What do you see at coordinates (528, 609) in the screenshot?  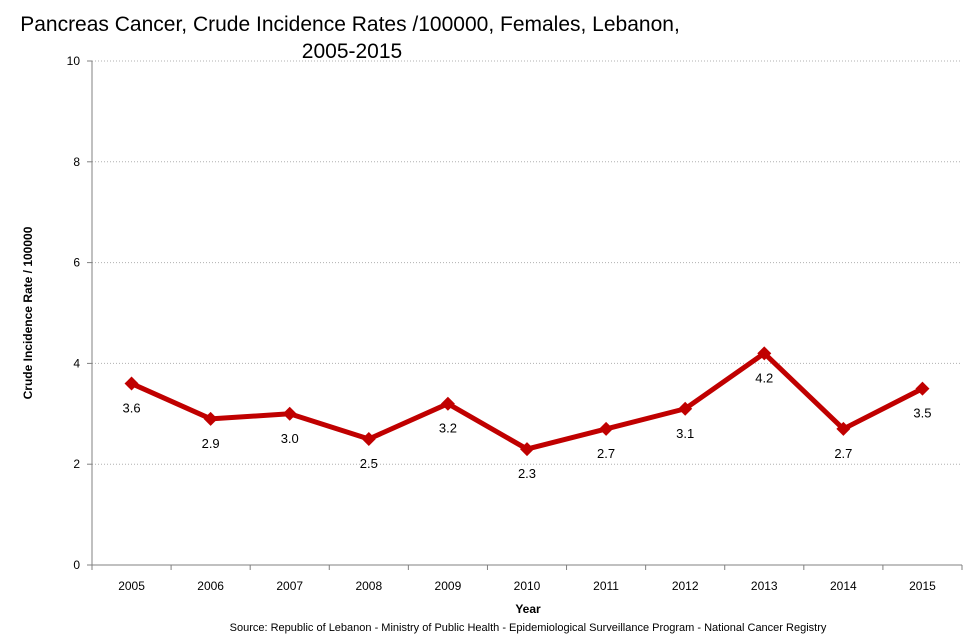 I see `x-axis-title: Year` at bounding box center [528, 609].